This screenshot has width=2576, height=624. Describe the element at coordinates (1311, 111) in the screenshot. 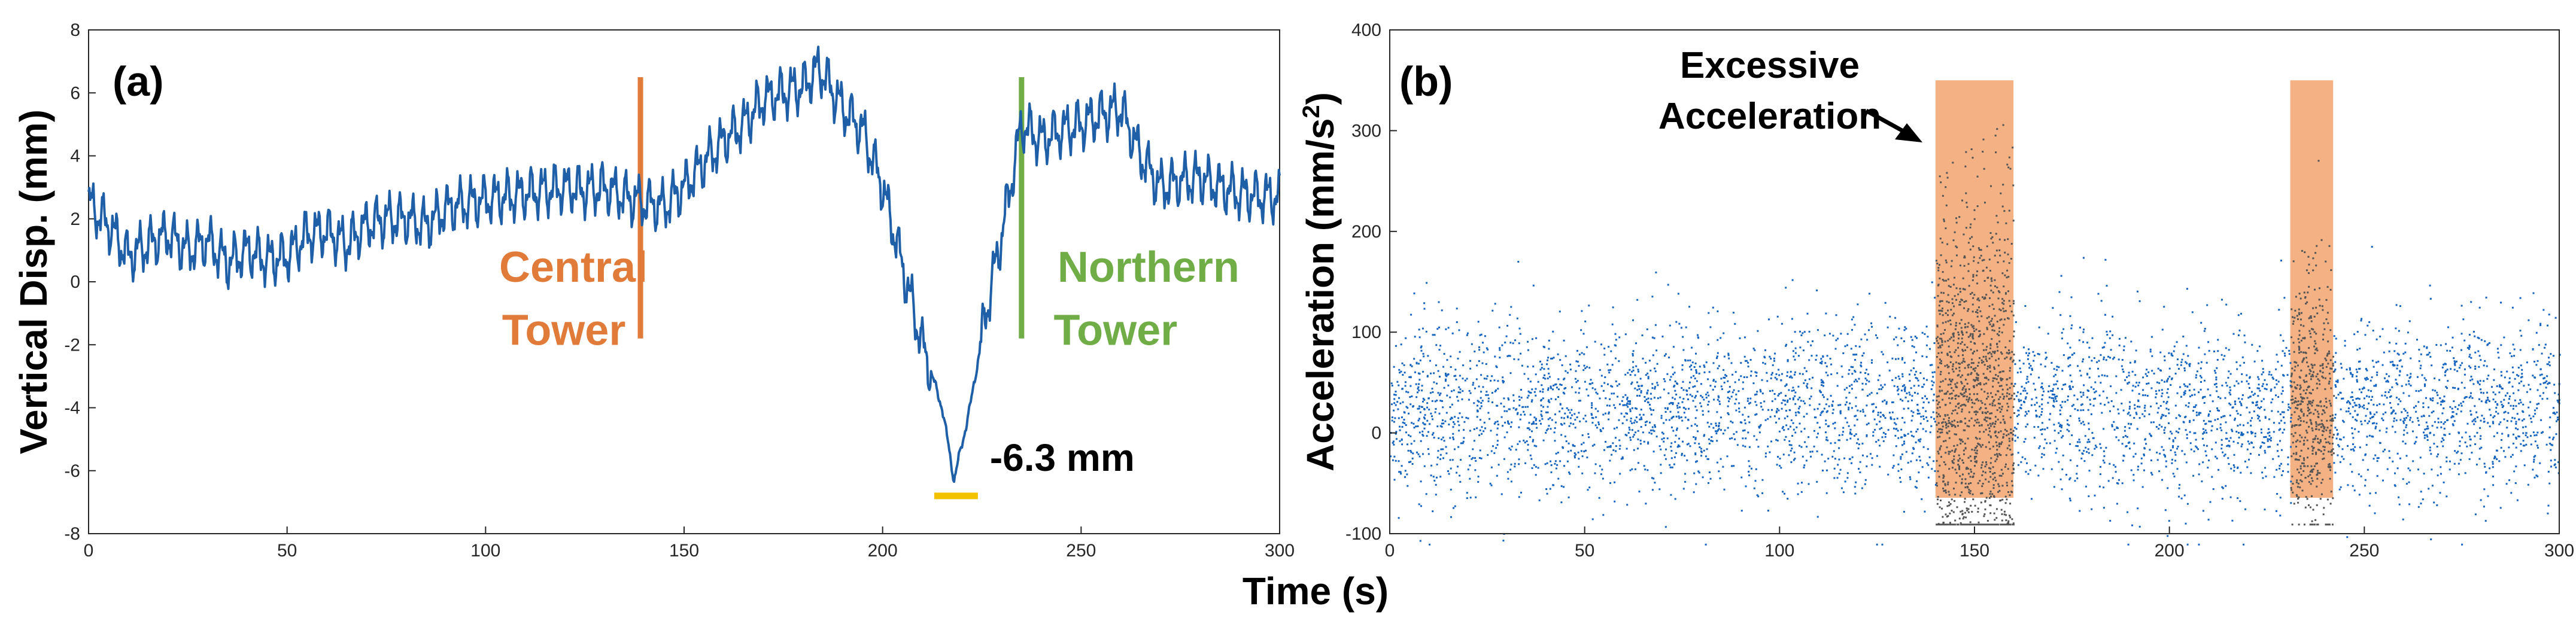

I see `panel-b-ylabel-sup: 2` at that location.